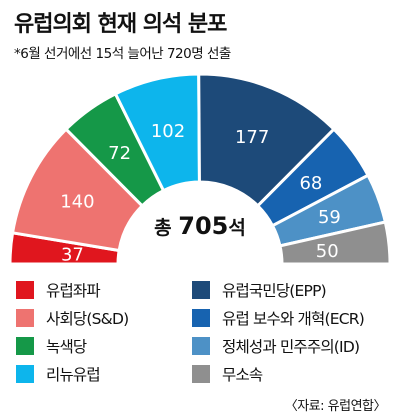 The height and width of the screenshot is (420, 400). I want to click on slice-value-label-3: 102, so click(168, 131).